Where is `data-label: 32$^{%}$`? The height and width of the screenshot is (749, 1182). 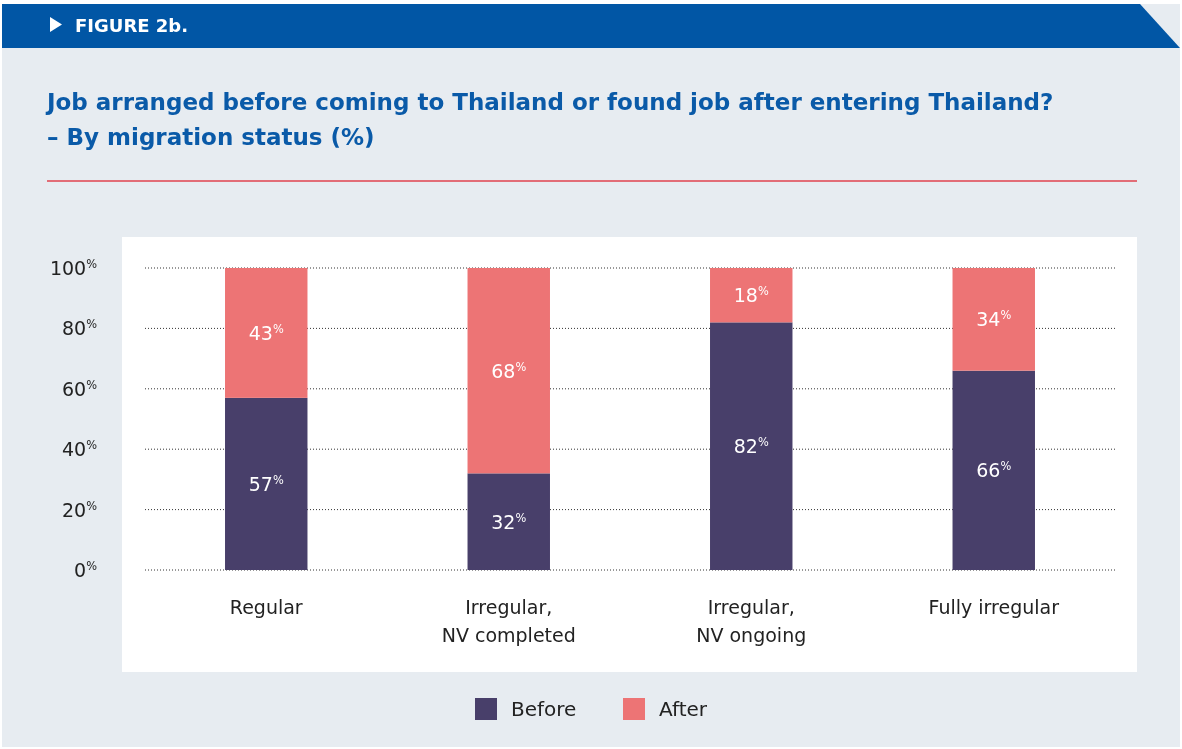 data-label: 32$^{%}$ is located at coordinates (509, 521).